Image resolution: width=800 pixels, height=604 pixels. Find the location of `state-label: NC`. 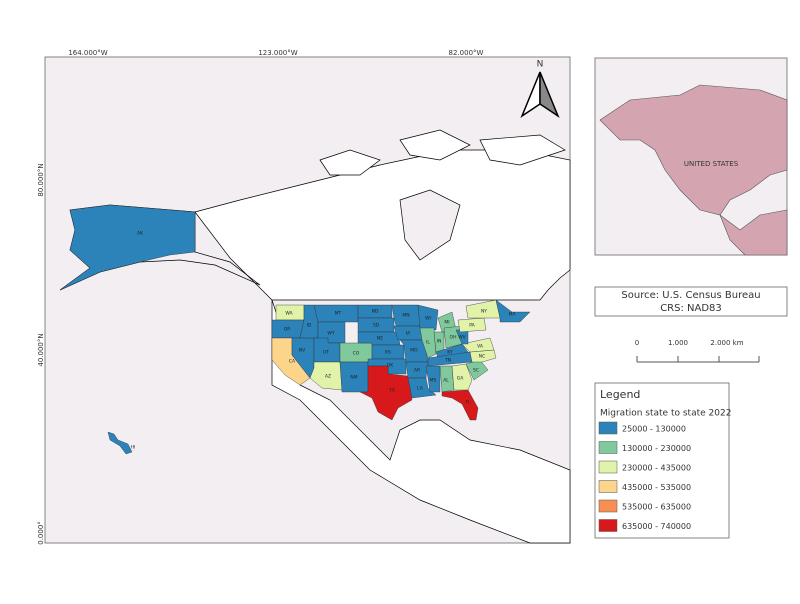

state-label: NC is located at coordinates (482, 357).